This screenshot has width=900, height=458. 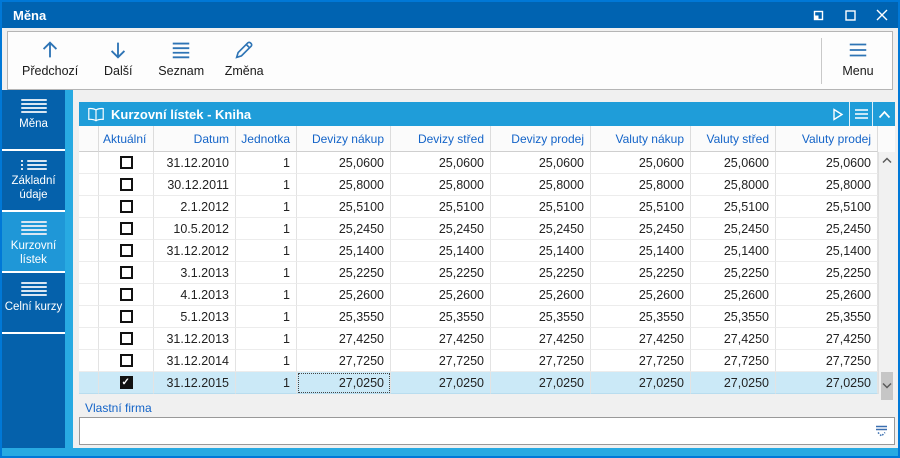 What do you see at coordinates (838, 114) in the screenshot?
I see `play-button` at bounding box center [838, 114].